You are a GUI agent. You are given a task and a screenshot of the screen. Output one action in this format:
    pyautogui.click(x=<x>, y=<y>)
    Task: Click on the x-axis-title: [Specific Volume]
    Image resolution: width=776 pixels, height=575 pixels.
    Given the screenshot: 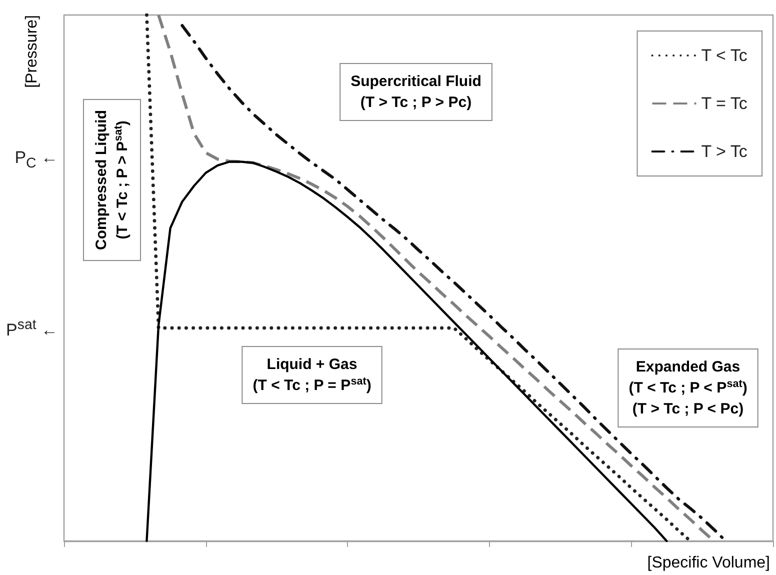 What is the action you would take?
    pyautogui.click(x=708, y=563)
    